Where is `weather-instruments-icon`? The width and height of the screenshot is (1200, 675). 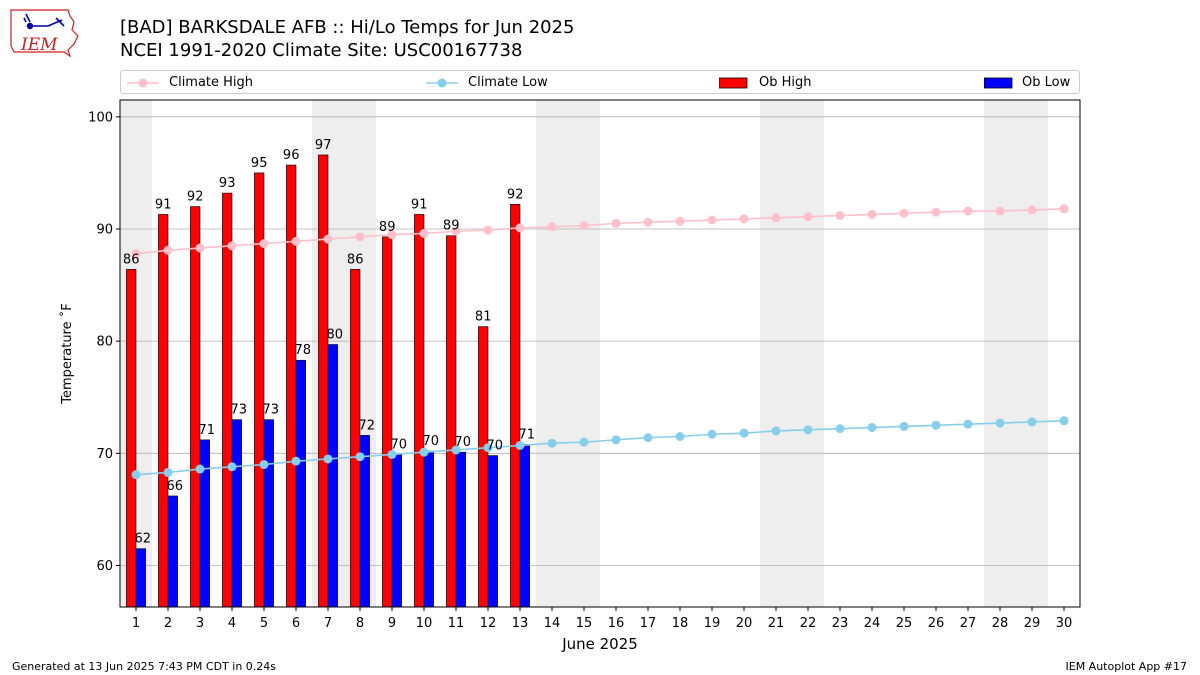 weather-instruments-icon is located at coordinates (44, 21).